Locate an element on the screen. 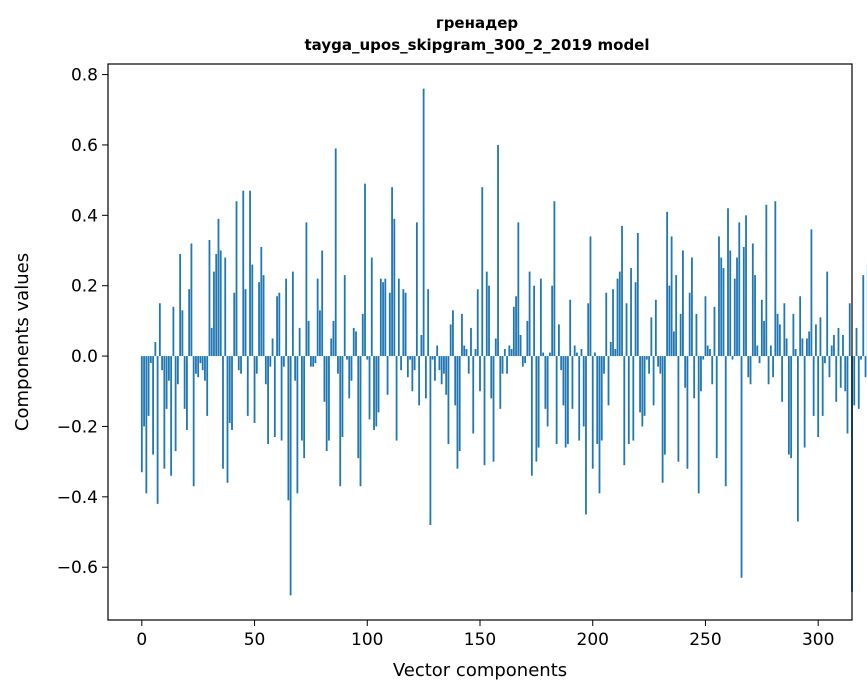 This screenshot has width=867, height=696. x-tick-label: 300 is located at coordinates (818, 640).